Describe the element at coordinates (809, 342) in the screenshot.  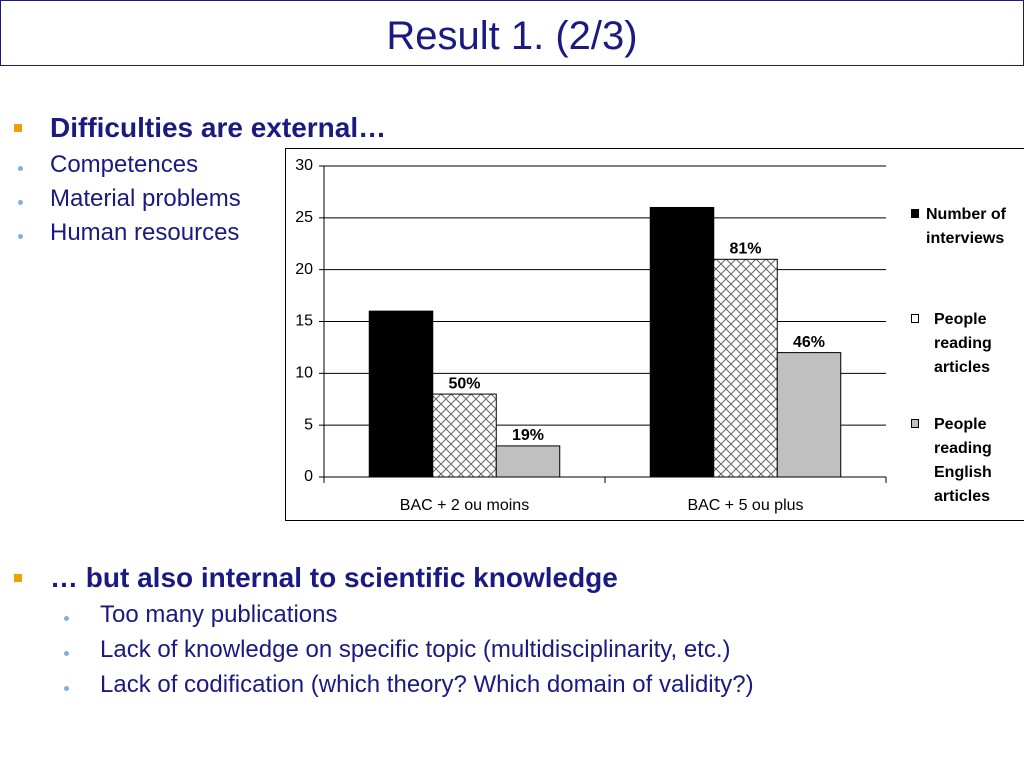
I see `value-label: 46%` at that location.